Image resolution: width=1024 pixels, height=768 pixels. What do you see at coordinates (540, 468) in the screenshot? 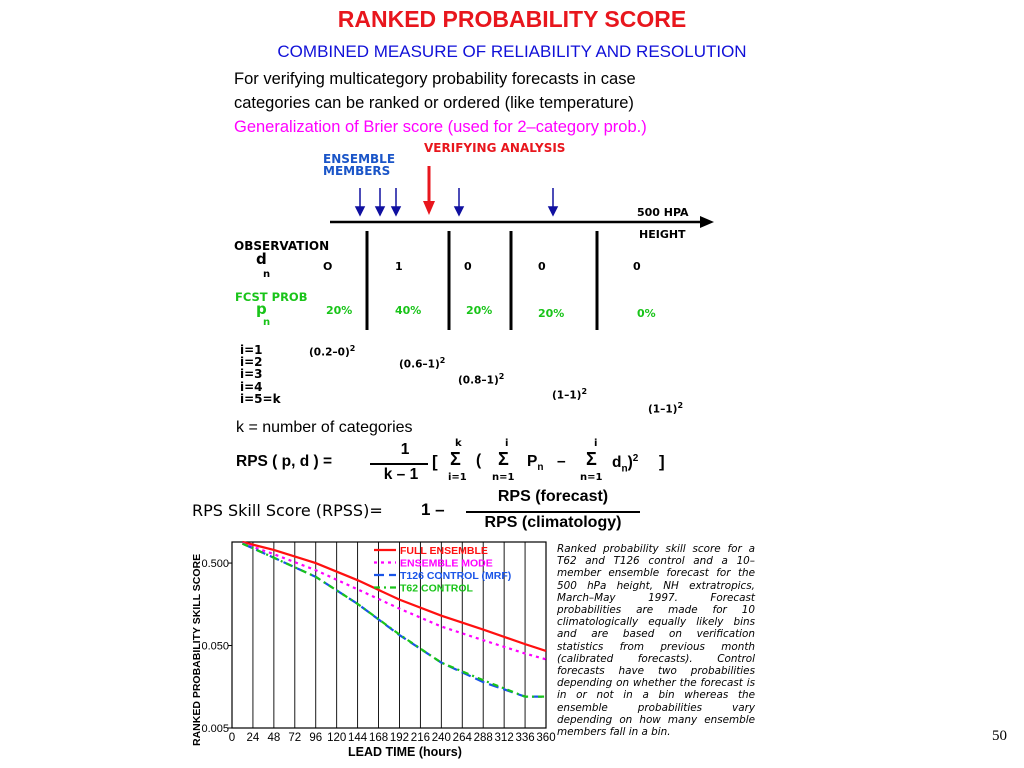
I see `p-subscript-n: n` at bounding box center [540, 468].